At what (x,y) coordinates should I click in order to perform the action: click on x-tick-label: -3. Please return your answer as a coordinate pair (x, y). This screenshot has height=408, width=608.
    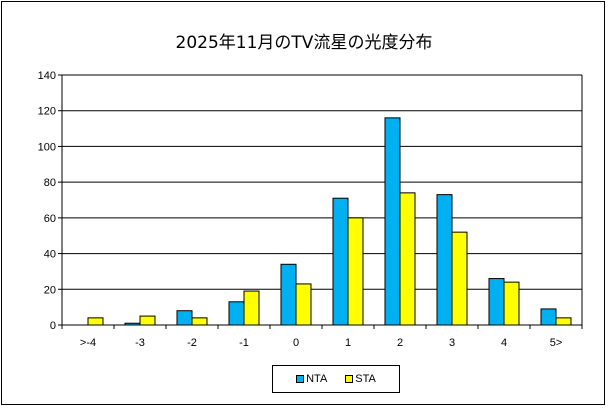
    Looking at the image, I should click on (140, 343).